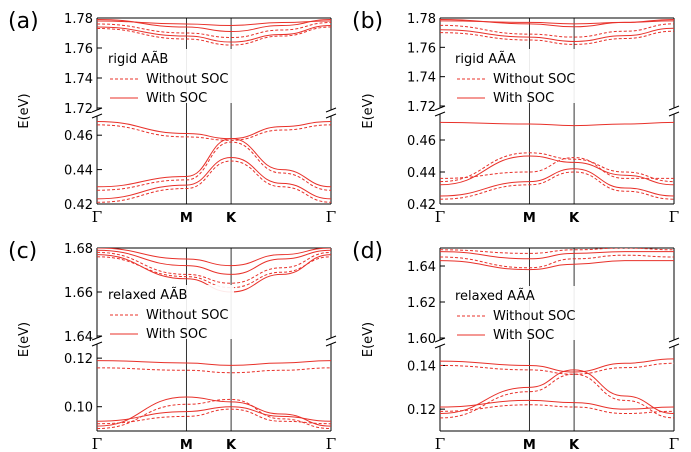 The width and height of the screenshot is (691, 452). What do you see at coordinates (440, 111) in the screenshot?
I see `axis-break-left-gap` at bounding box center [440, 111].